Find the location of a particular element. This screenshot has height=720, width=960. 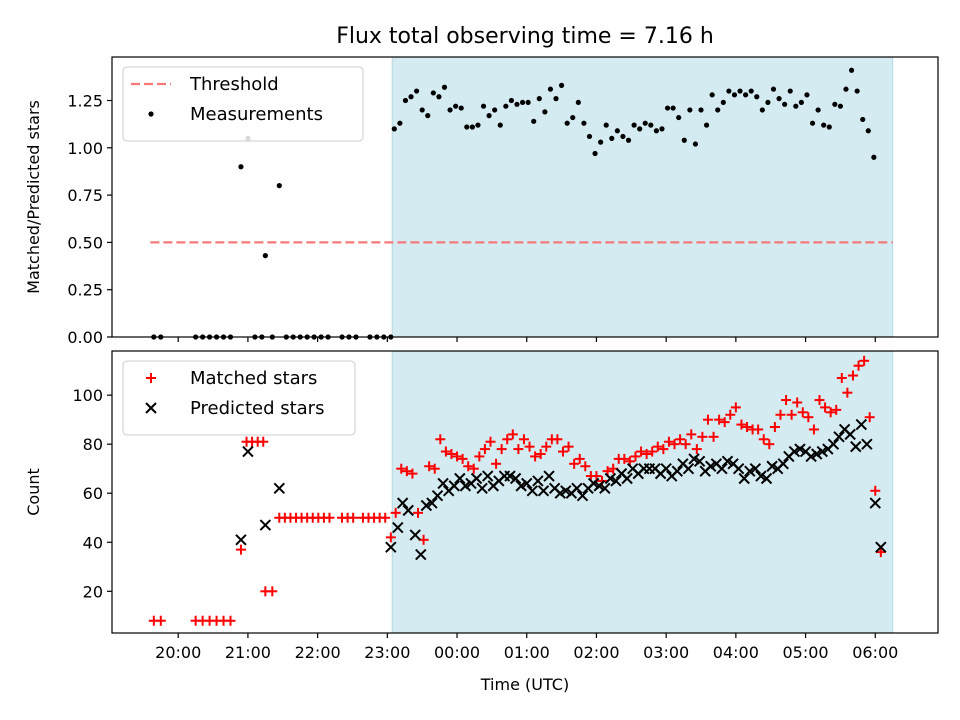

chart-title: Flux total observing time = 7.16 h is located at coordinates (525, 36).